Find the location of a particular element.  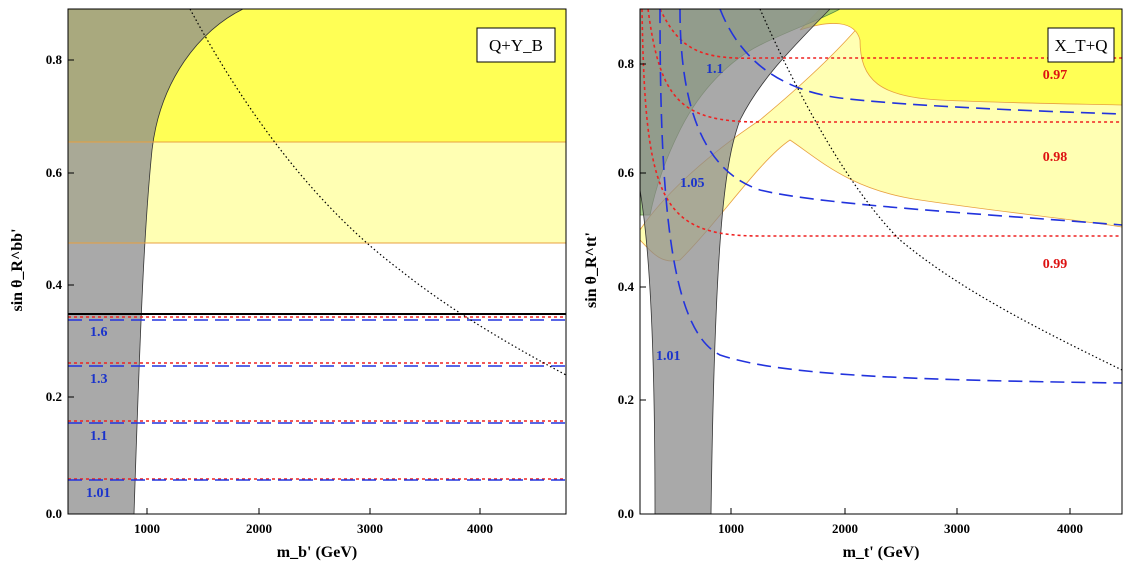

left-x-tick-labels: 1000 2000 3000 4000 is located at coordinates (313, 528).